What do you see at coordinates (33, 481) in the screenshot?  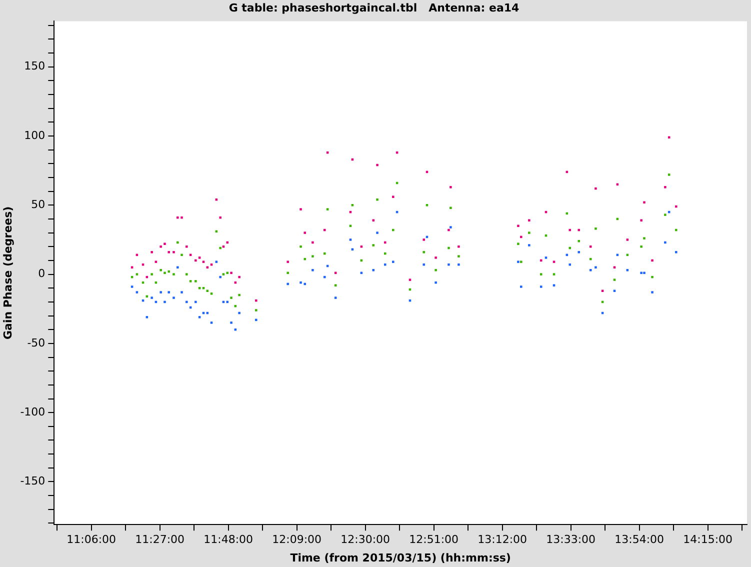 I see `y-tick-label: -150` at bounding box center [33, 481].